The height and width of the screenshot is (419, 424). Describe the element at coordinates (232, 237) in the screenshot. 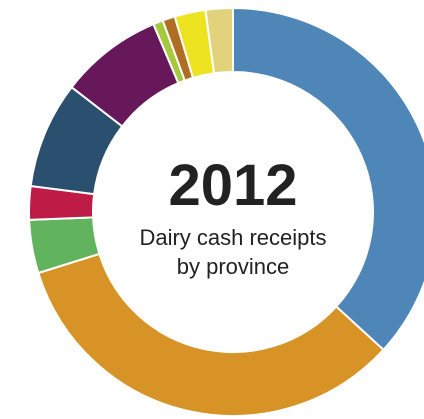

I see `chart-subtitle-line-1: Dairy cash receipts` at that location.